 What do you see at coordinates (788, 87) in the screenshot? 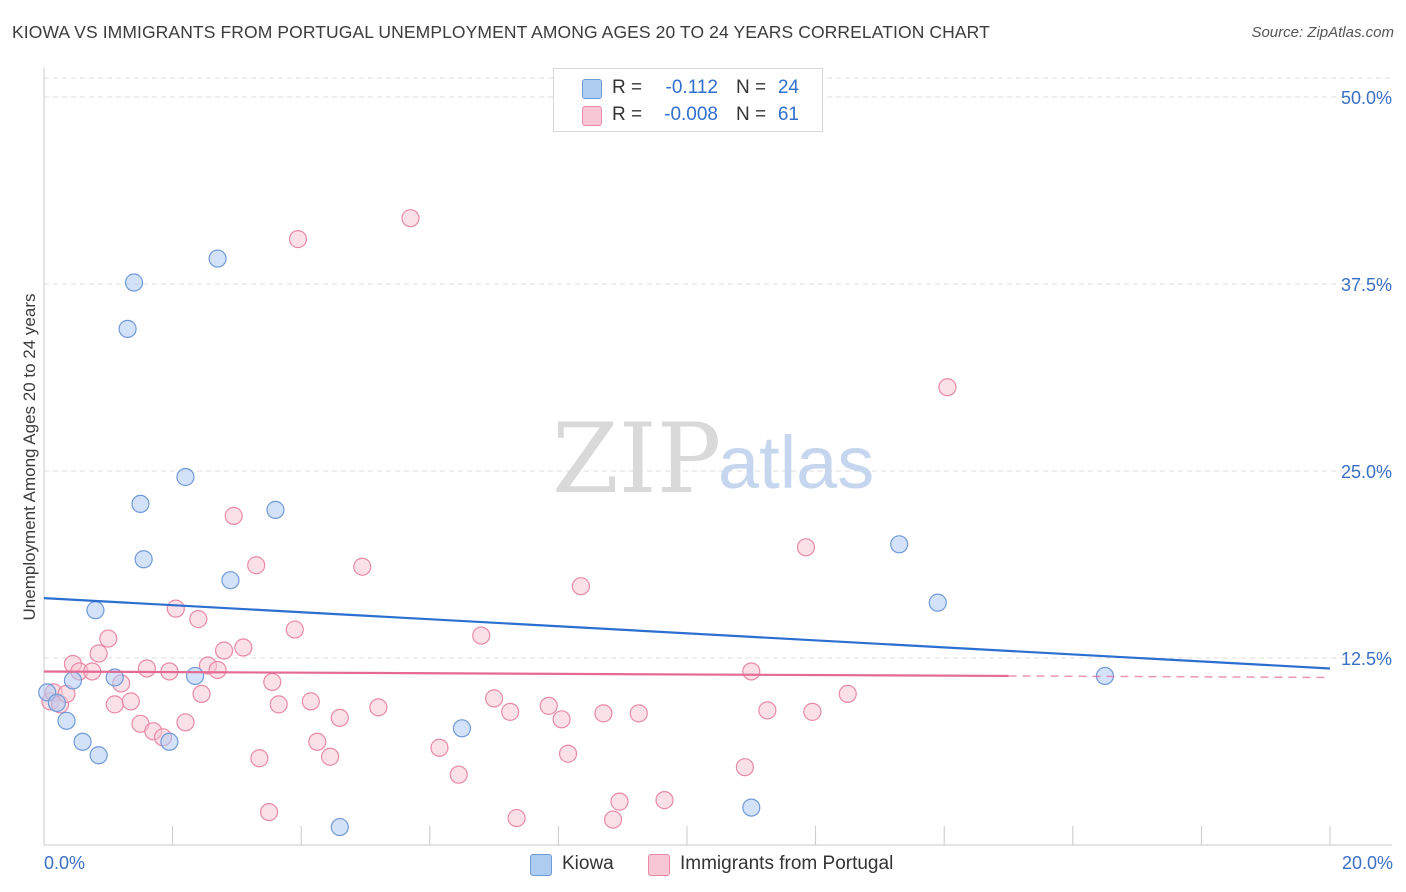
I see `n-value: 24` at bounding box center [788, 87].